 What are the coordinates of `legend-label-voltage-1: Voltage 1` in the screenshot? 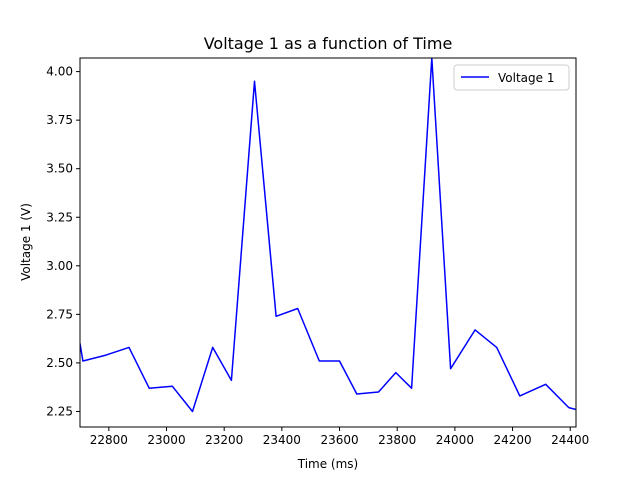 It's located at (526, 78).